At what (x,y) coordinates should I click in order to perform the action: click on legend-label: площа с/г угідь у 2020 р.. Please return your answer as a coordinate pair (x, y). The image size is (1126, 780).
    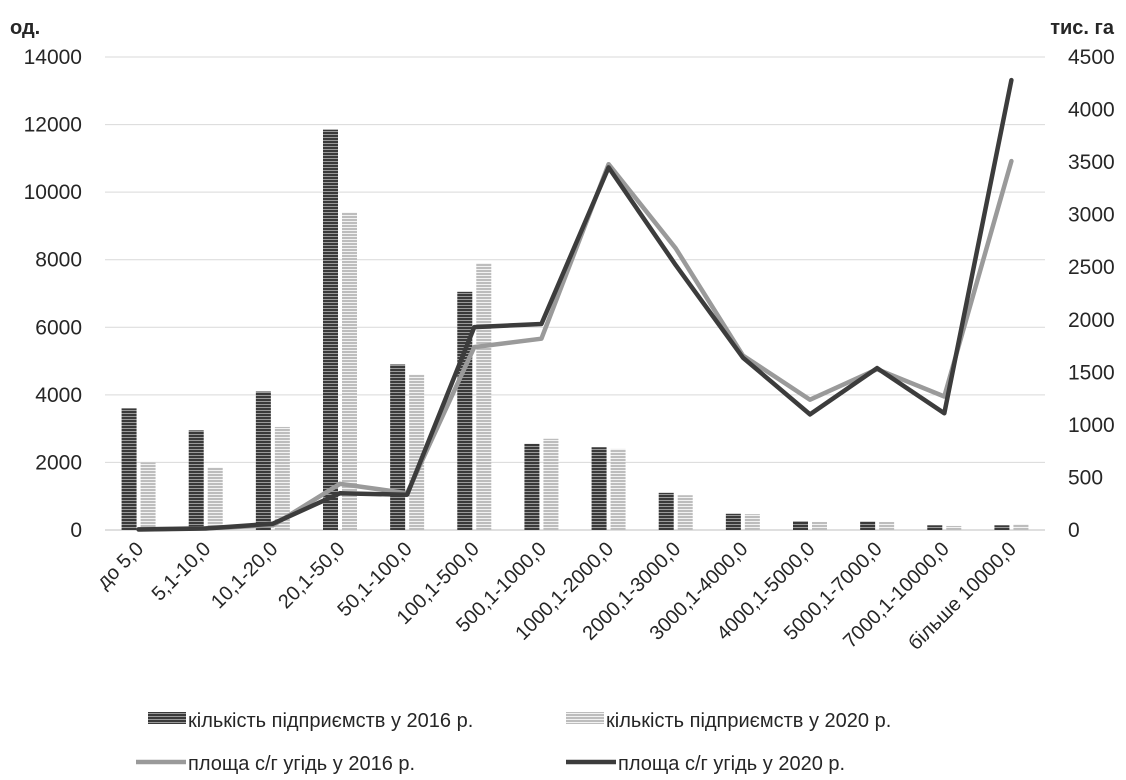
    Looking at the image, I should click on (731, 764).